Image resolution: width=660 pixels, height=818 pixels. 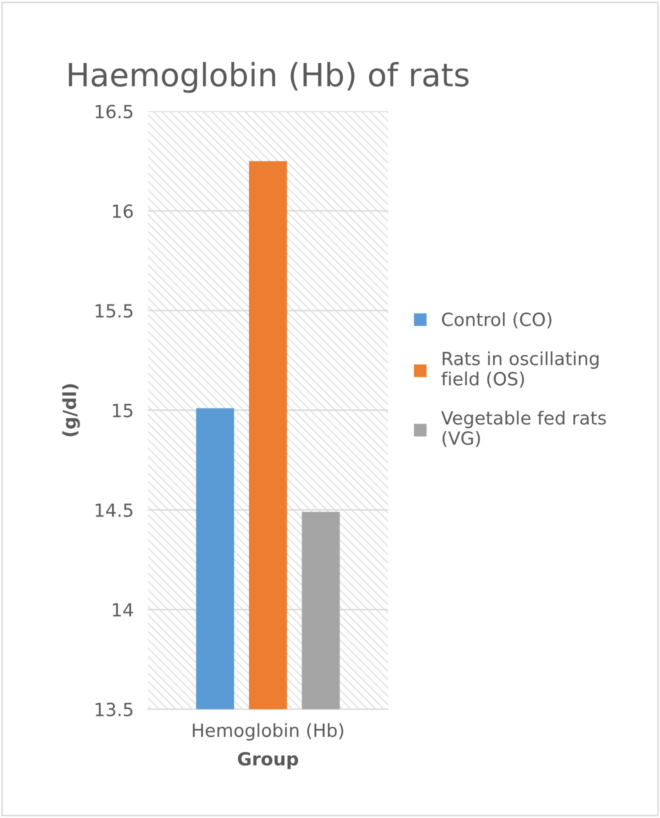 What do you see at coordinates (268, 761) in the screenshot?
I see `x-axis-title: Group` at bounding box center [268, 761].